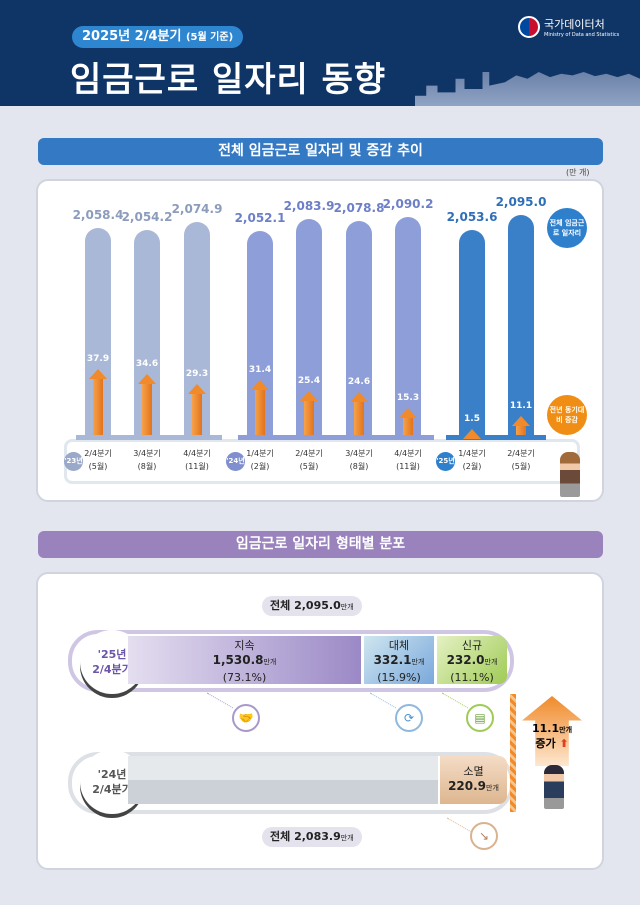  I want to click on segment-extinct: 소멸 220.9만개, so click(473, 780).